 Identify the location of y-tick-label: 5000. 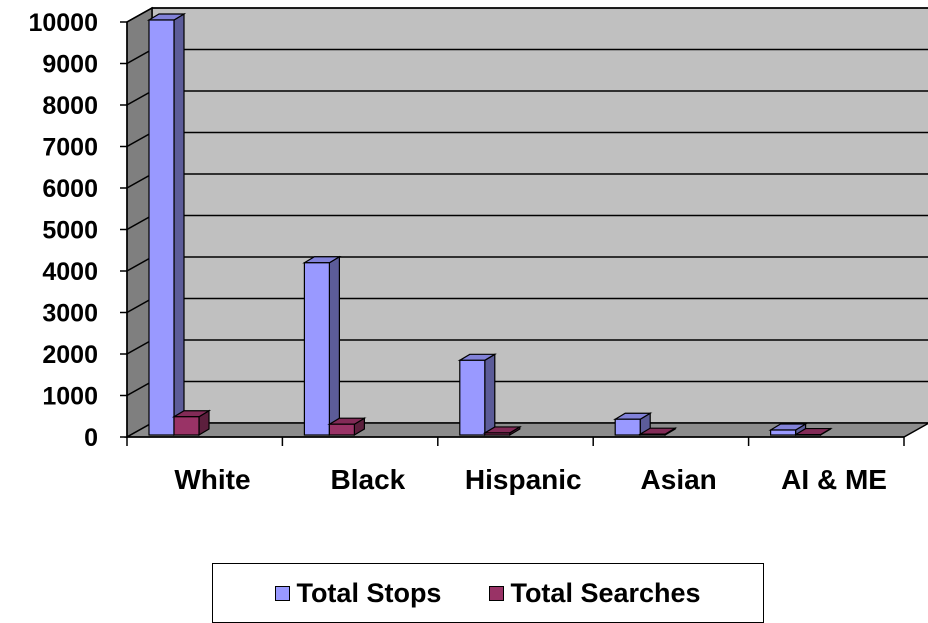
(70, 231).